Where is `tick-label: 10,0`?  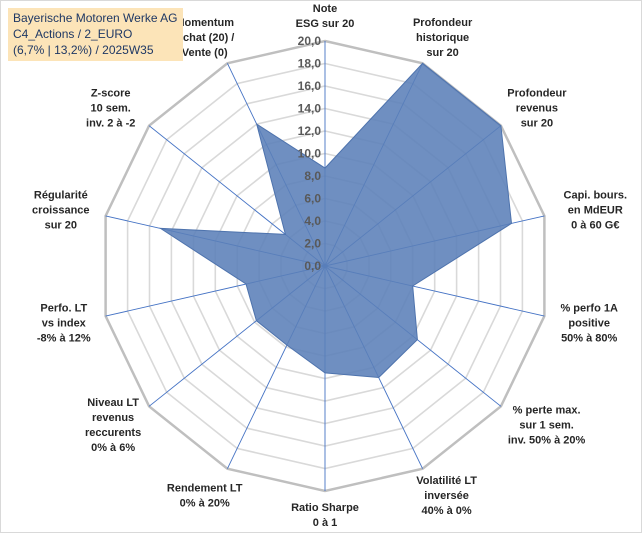 tick-label: 10,0 is located at coordinates (310, 154).